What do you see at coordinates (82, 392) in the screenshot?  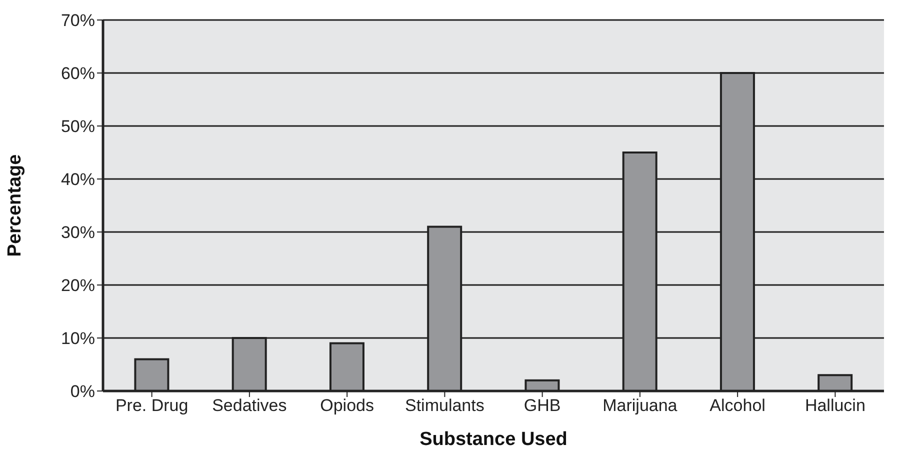 I see `y-tick-label: 0%` at bounding box center [82, 392].